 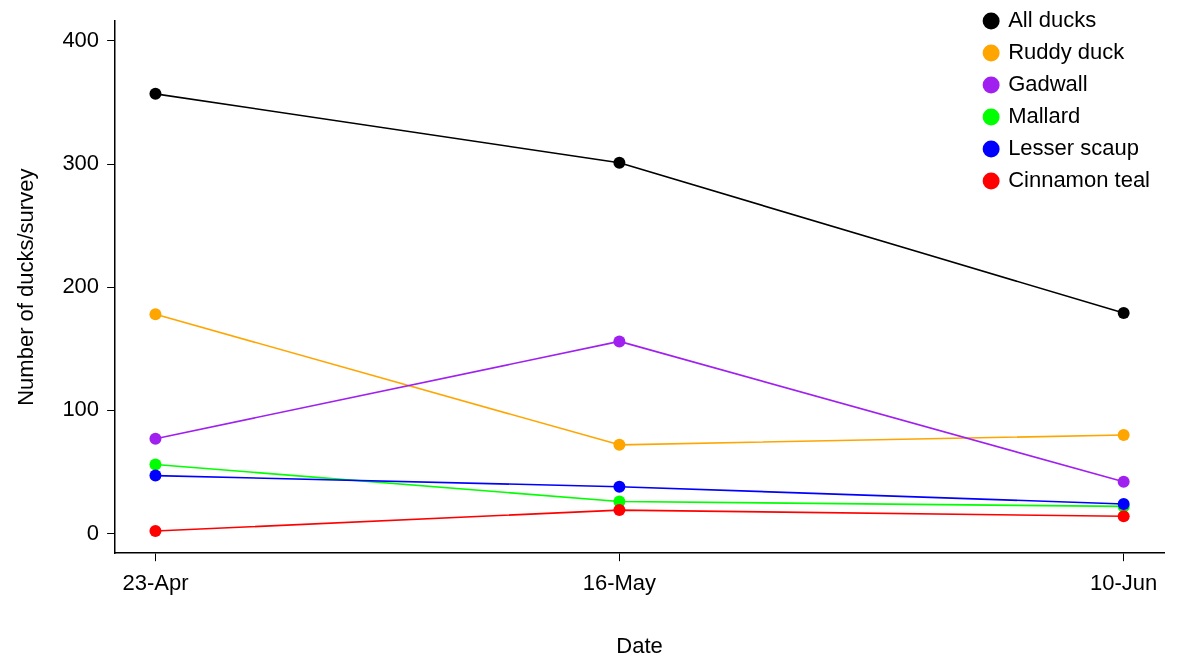 I want to click on y-tick-label: 0, so click(x=93, y=532).